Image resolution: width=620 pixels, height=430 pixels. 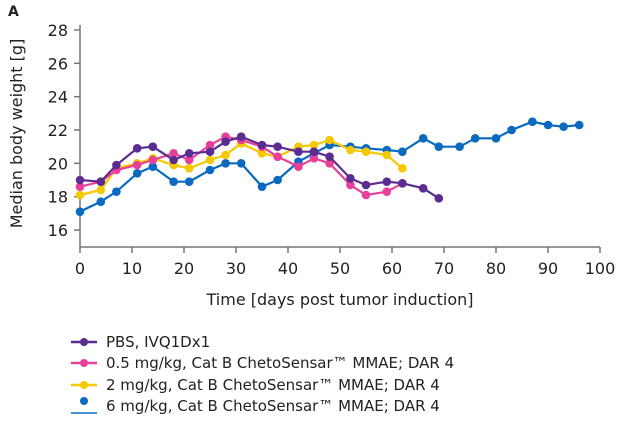 What do you see at coordinates (262, 342) in the screenshot?
I see `legend-item: PBS, IVQ1Dx1` at bounding box center [262, 342].